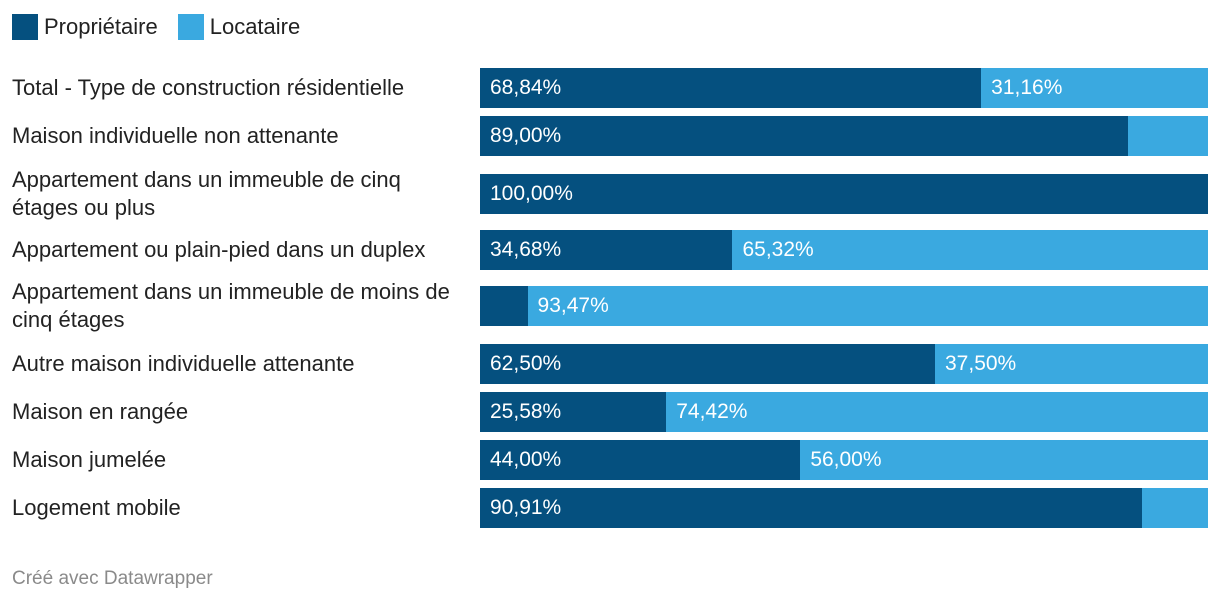 The width and height of the screenshot is (1220, 604). Describe the element at coordinates (606, 250) in the screenshot. I see `bar-segment-proprietaire: 34,68%` at that location.